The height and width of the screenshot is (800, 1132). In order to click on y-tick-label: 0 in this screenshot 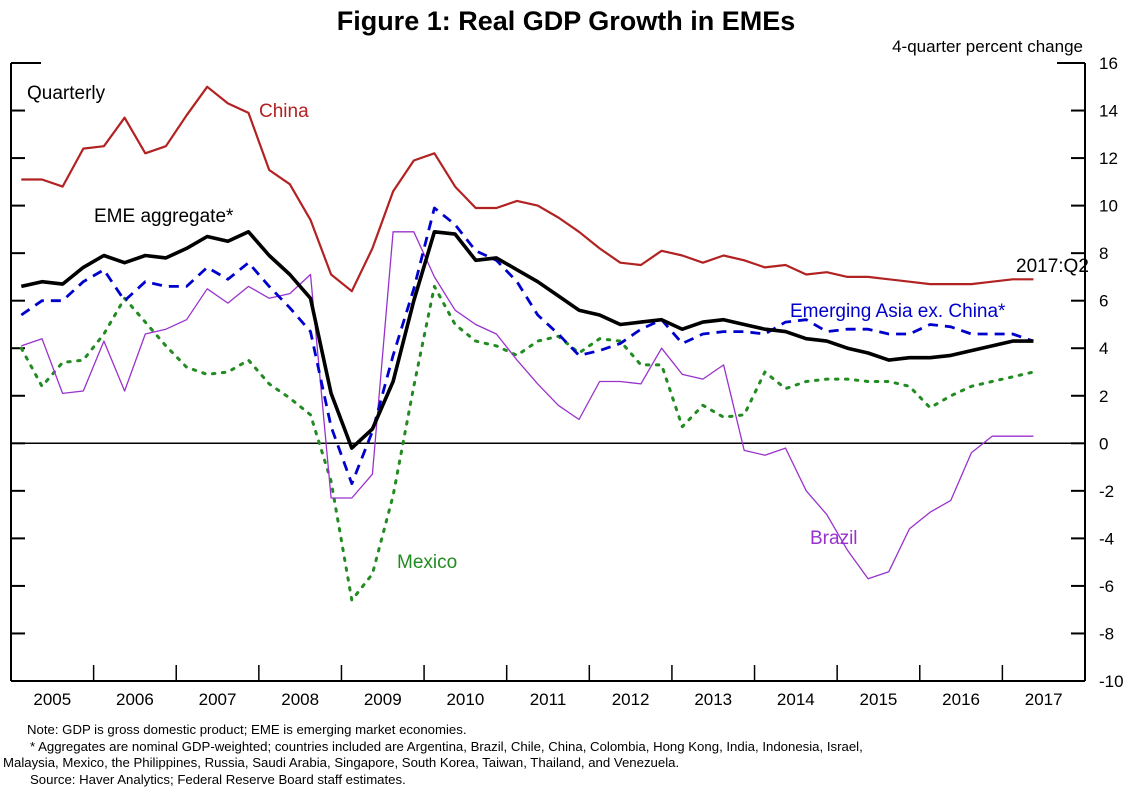, I will do `click(1103, 443)`.